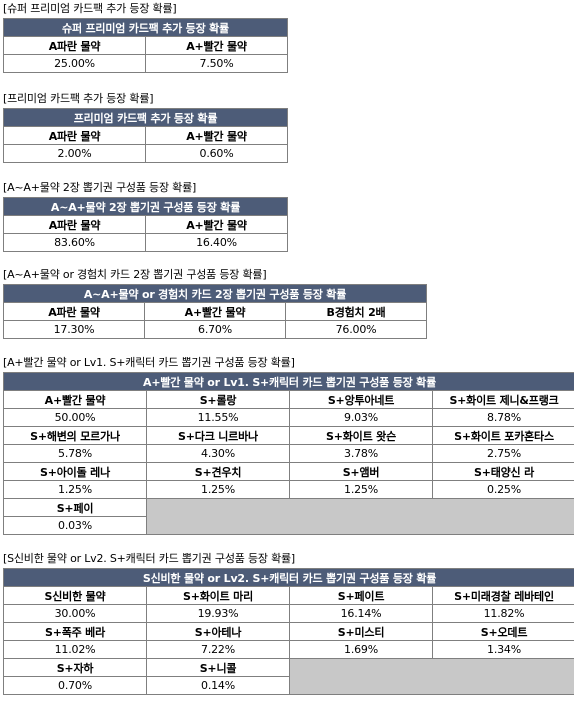 The height and width of the screenshot is (703, 574). I want to click on value-row: 2.00% 0.60%, so click(146, 153).